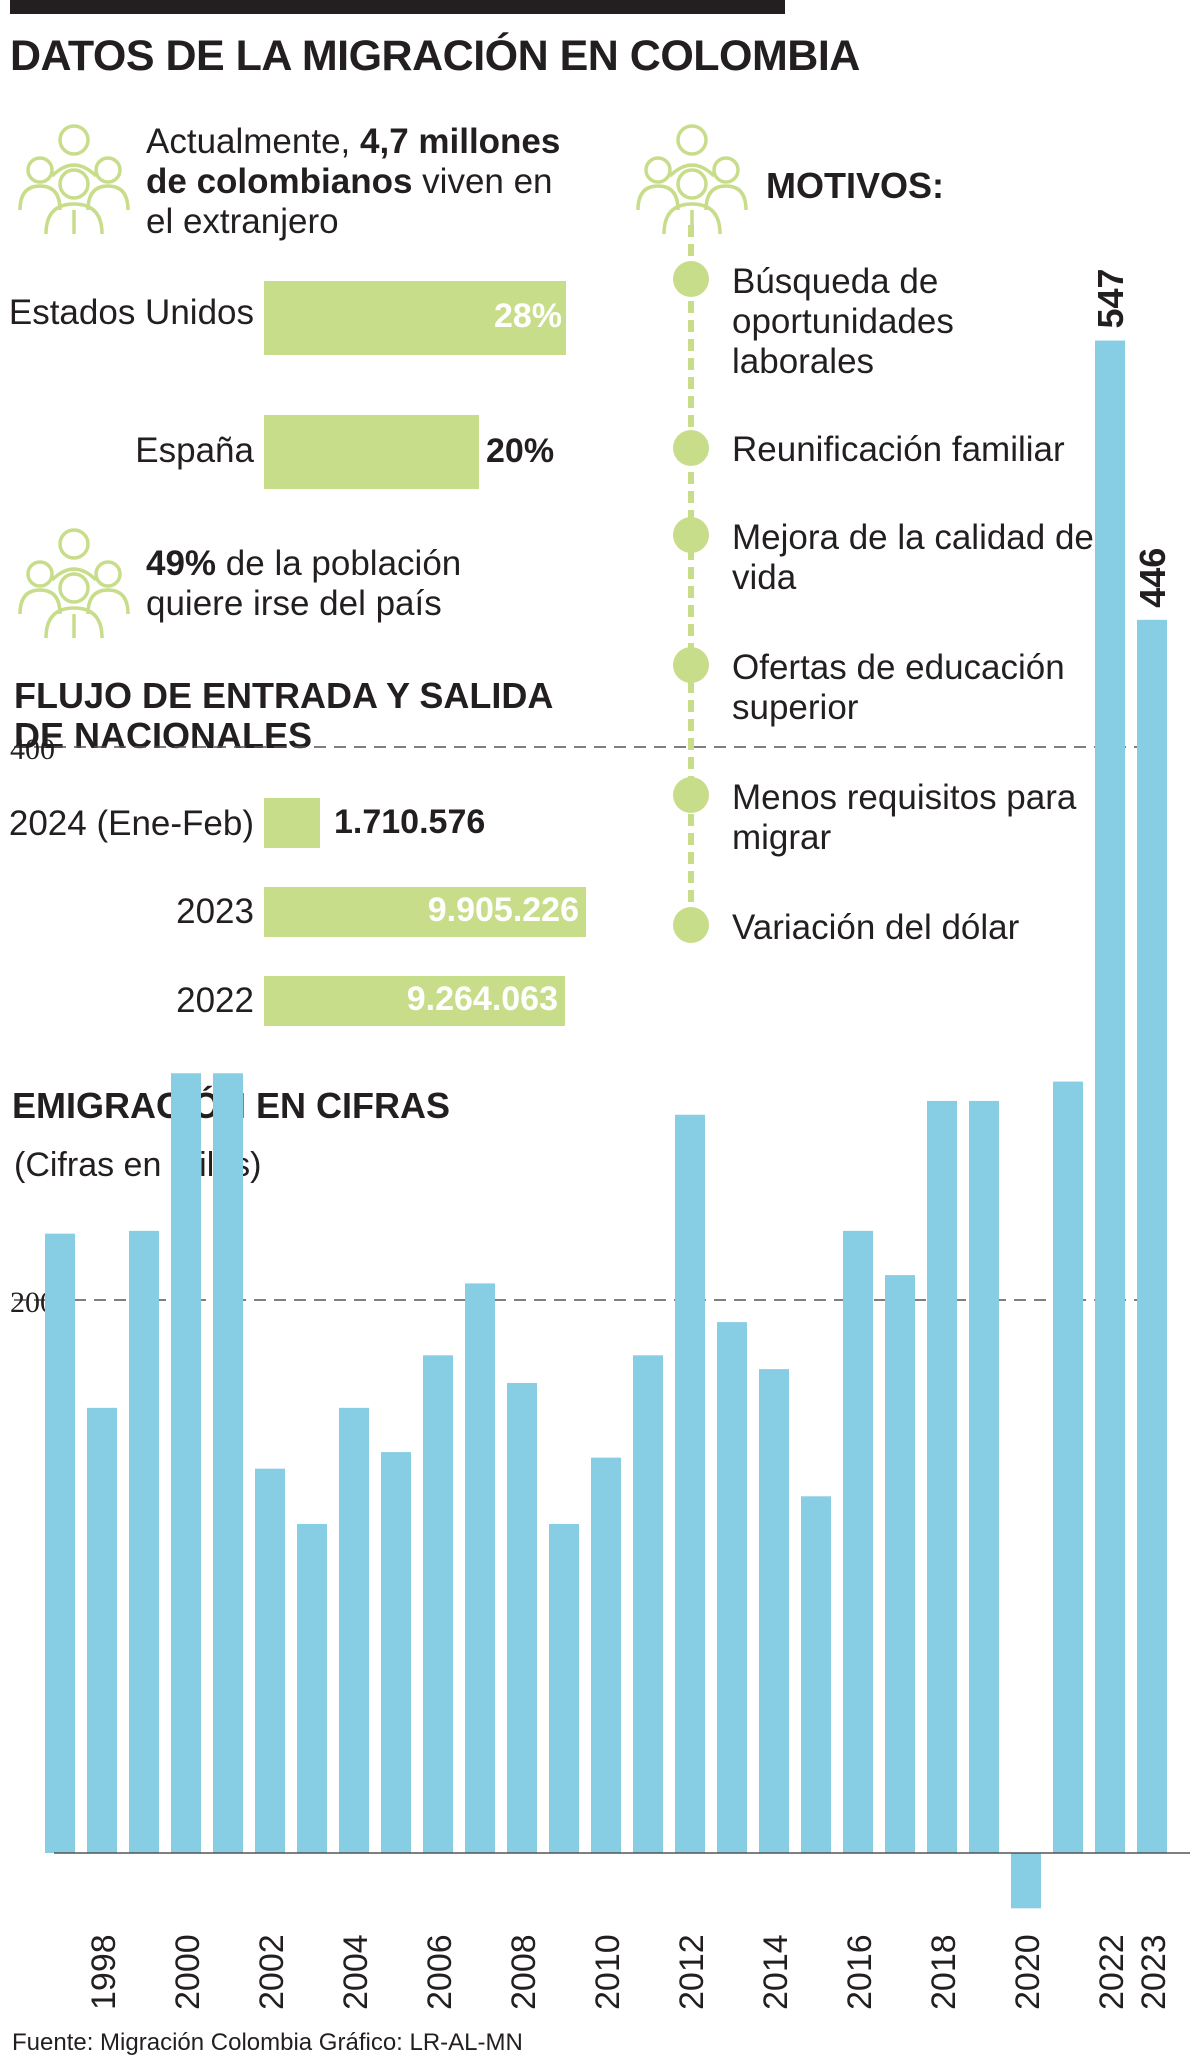 The image size is (1200, 2057). Describe the element at coordinates (371, 452) in the screenshot. I see `destination-bar-spain` at that location.